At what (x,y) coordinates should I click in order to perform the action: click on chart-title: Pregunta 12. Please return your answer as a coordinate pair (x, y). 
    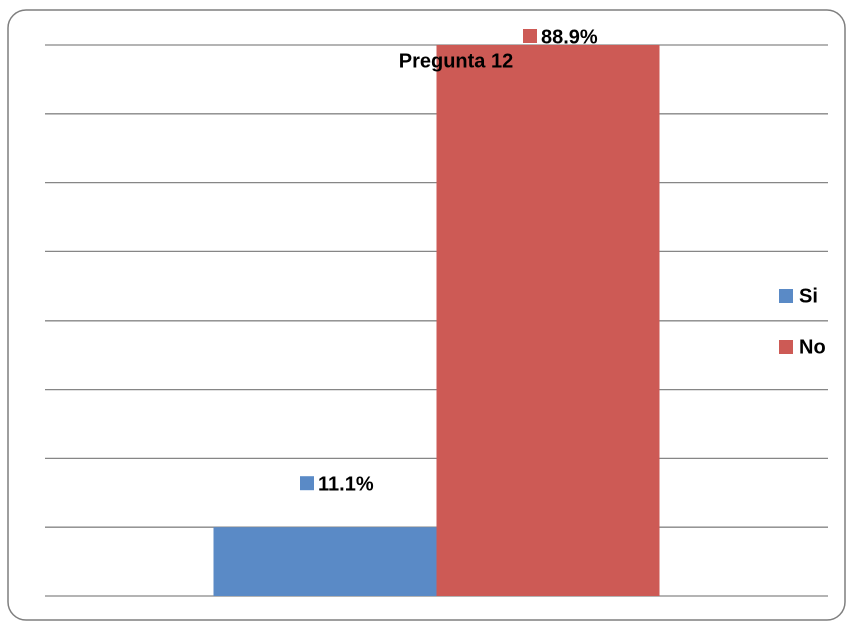
    Looking at the image, I should click on (456, 61).